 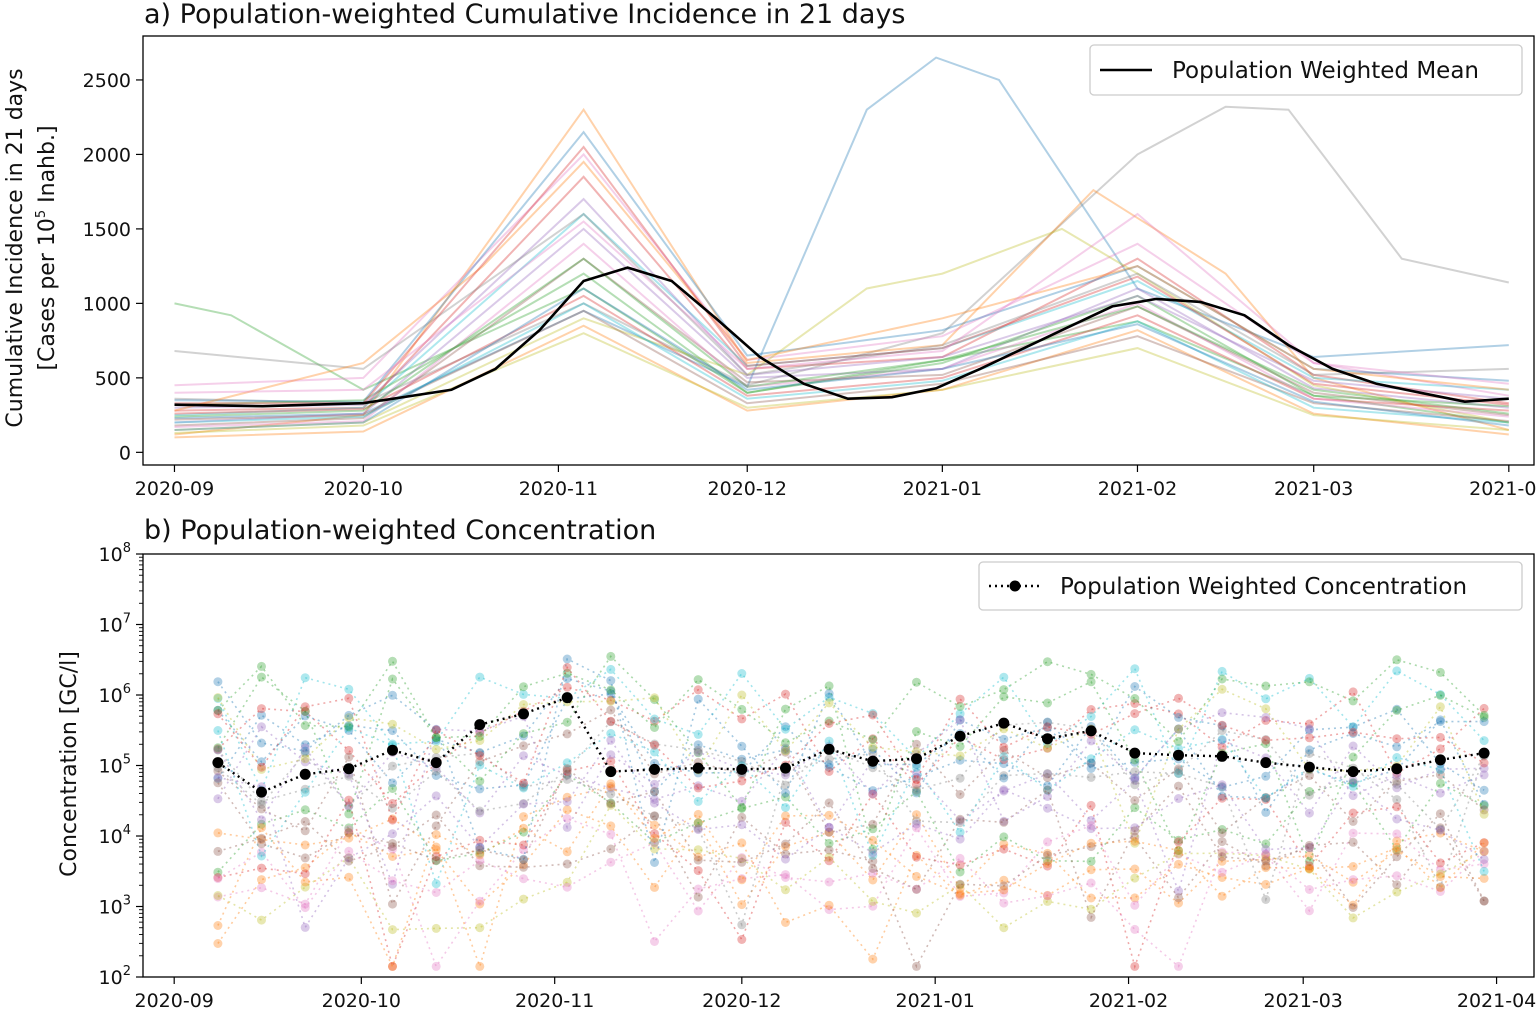 I want to click on x-tick-label: 2021-01, so click(x=942, y=489).